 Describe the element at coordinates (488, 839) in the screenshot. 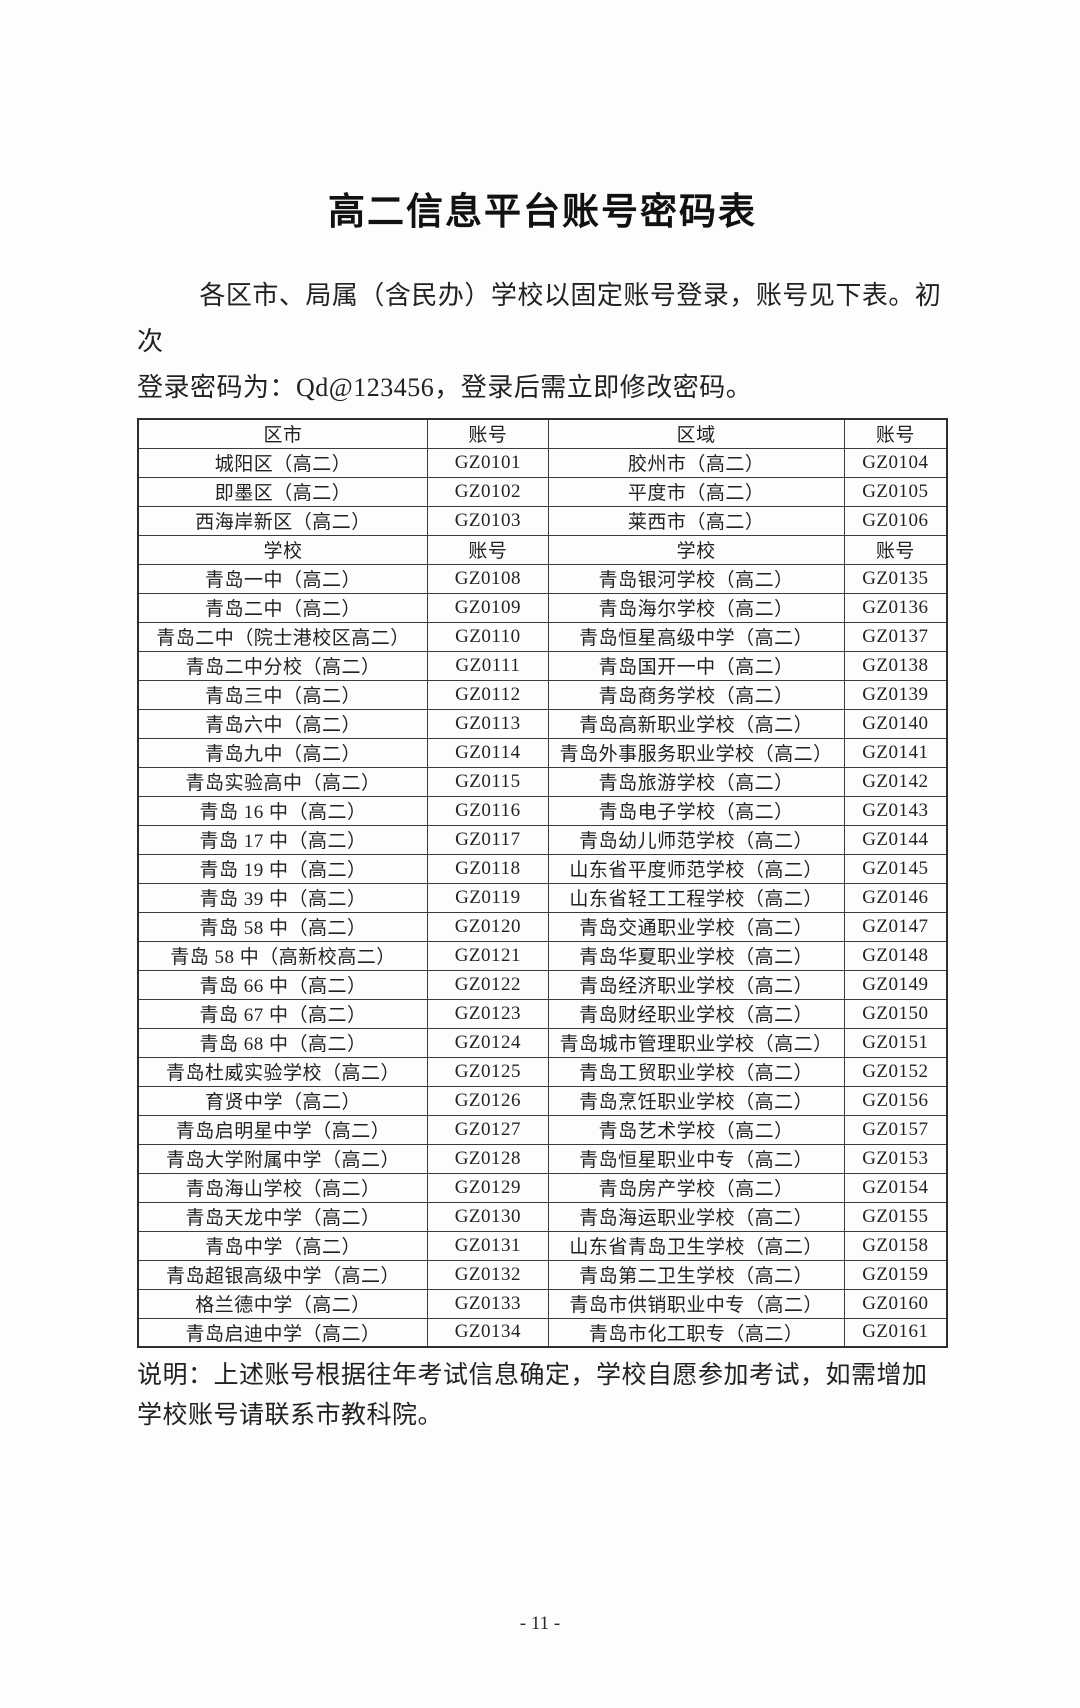

I see `account-cell: GZ0117` at that location.